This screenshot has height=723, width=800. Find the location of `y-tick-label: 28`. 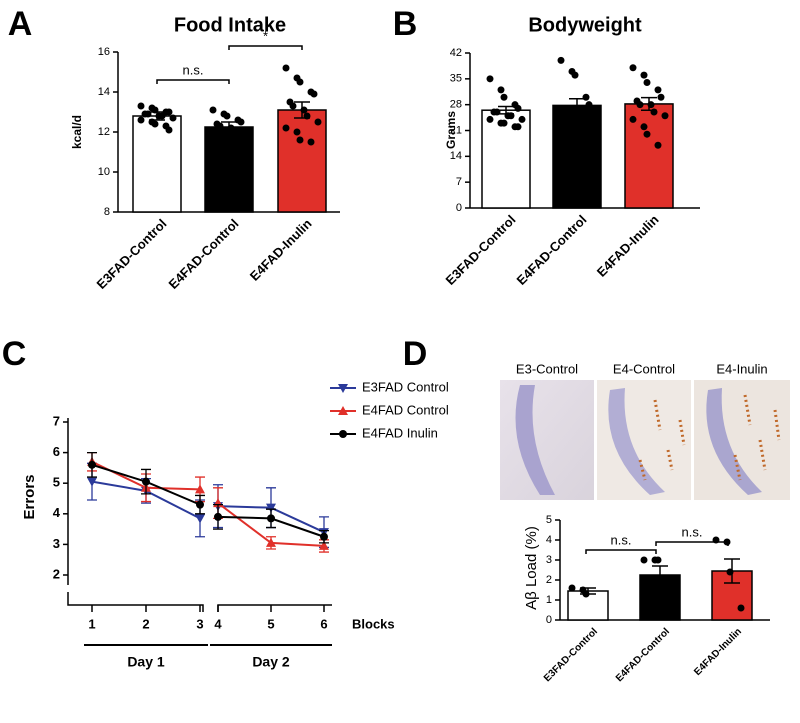

y-tick-label: 28 is located at coordinates (456, 105).